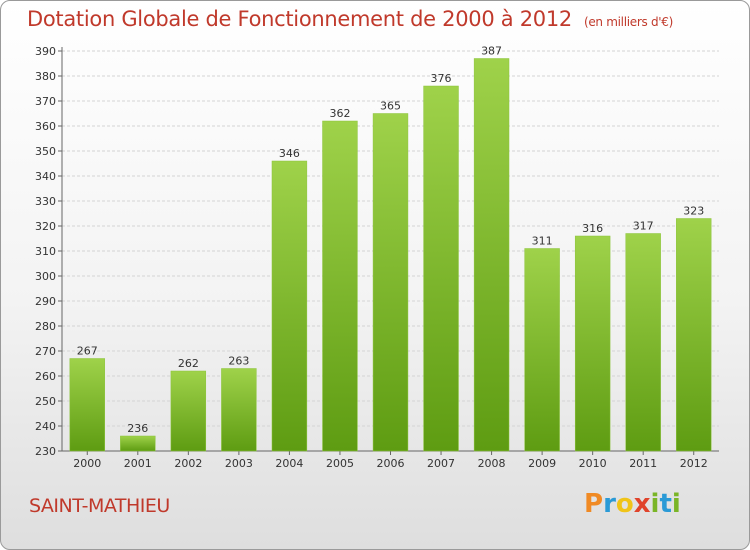 The width and height of the screenshot is (750, 550). I want to click on data-label: 387, so click(491, 51).